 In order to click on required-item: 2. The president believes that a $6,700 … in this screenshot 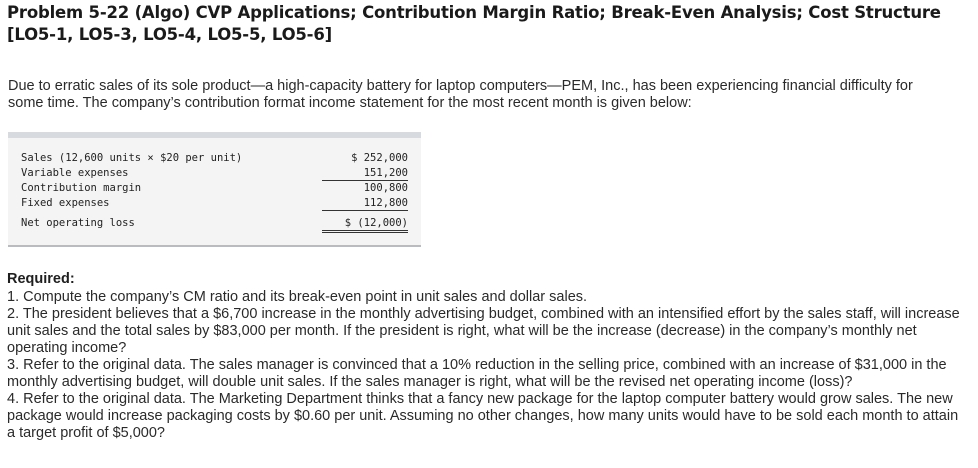, I will do `click(483, 331)`.